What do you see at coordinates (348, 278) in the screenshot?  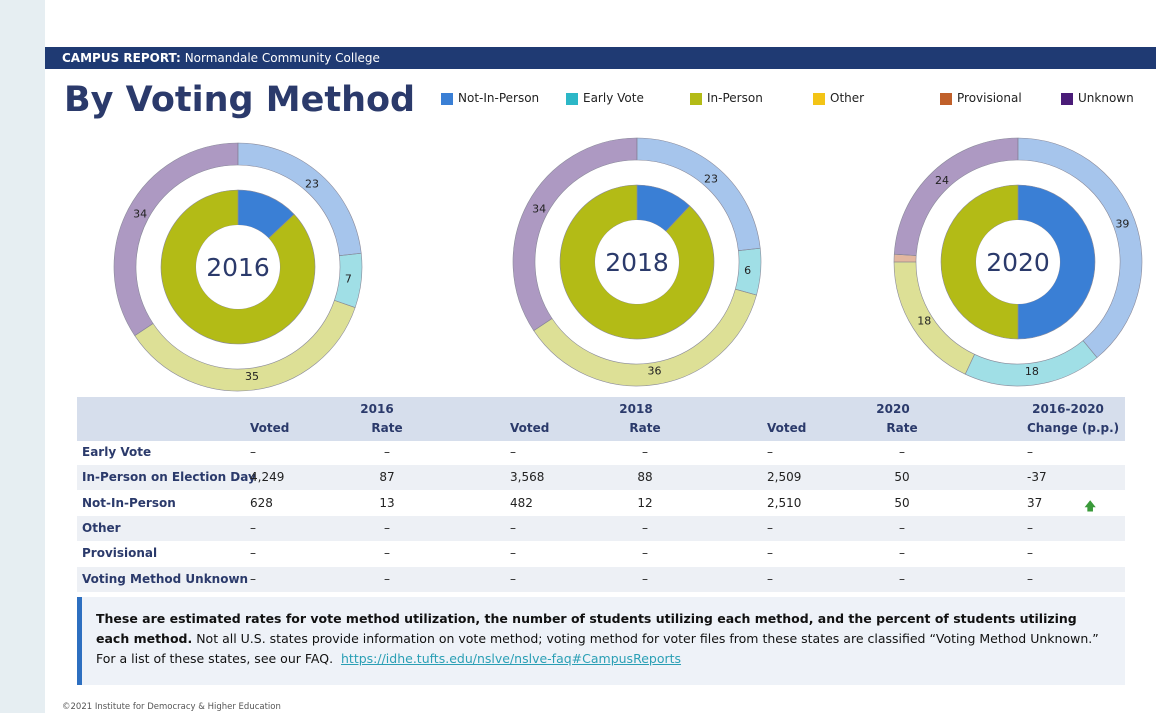 I see `slice-label: 7` at bounding box center [348, 278].